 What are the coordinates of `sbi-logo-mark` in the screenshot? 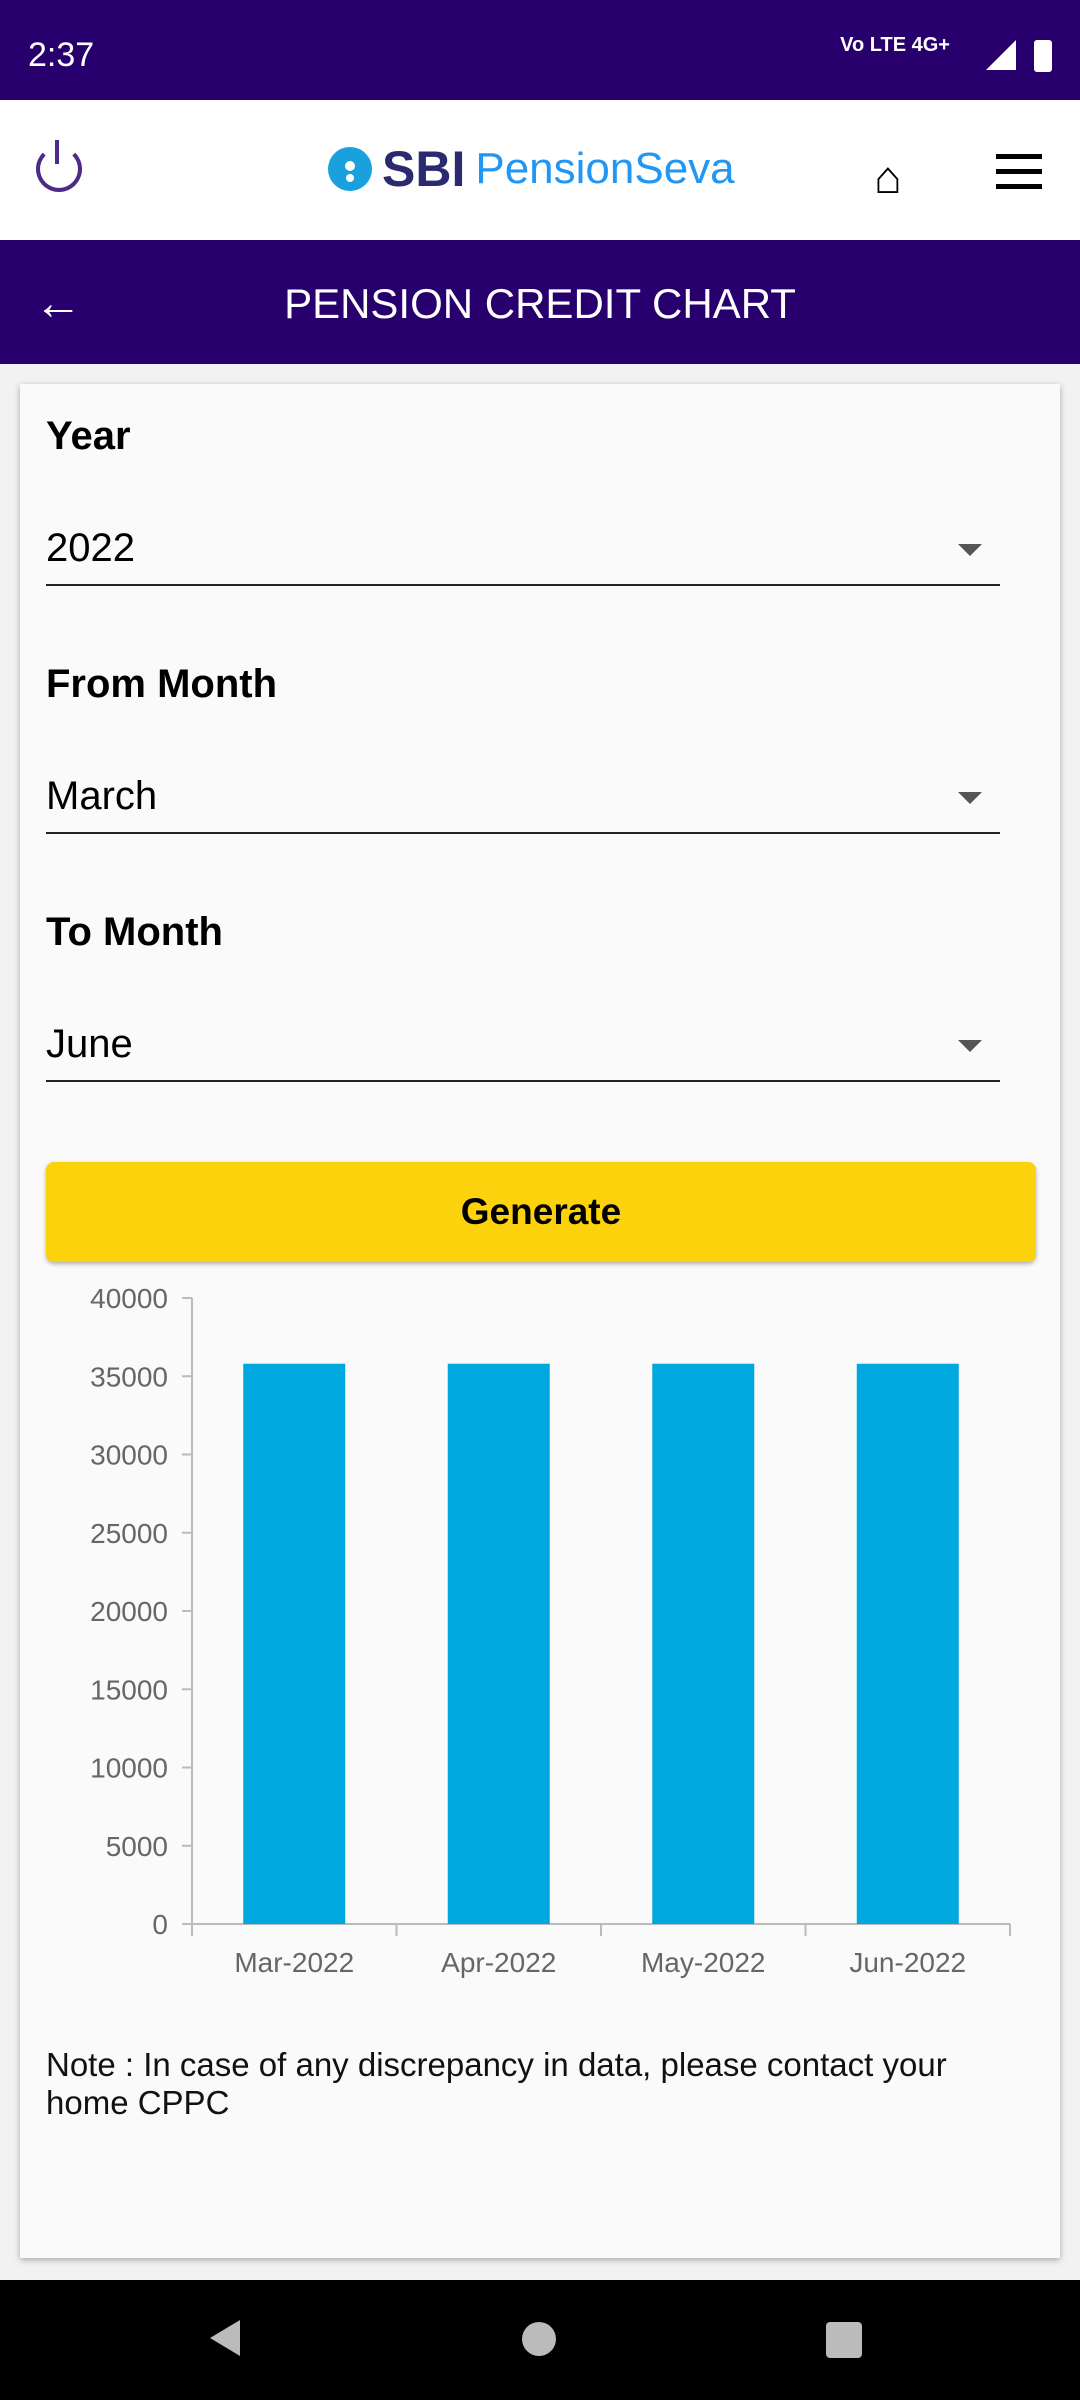 It's located at (350, 169).